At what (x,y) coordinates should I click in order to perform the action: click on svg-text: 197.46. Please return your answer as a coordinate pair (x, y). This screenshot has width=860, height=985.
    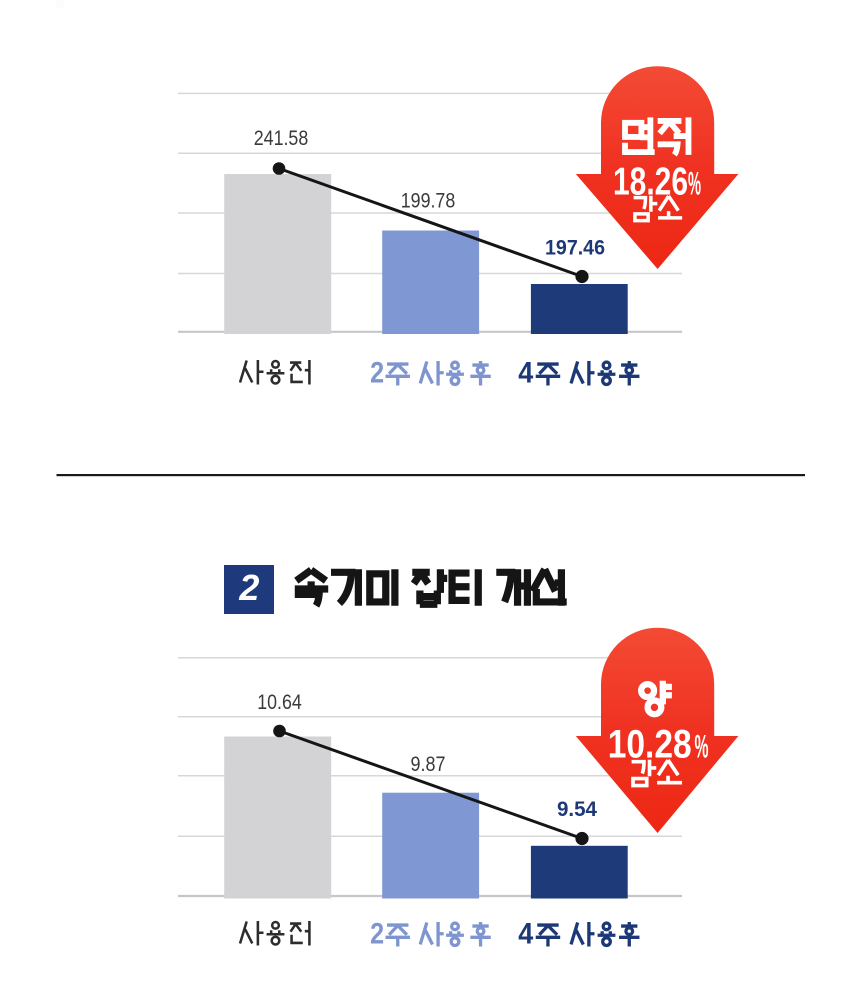
    Looking at the image, I should click on (575, 247).